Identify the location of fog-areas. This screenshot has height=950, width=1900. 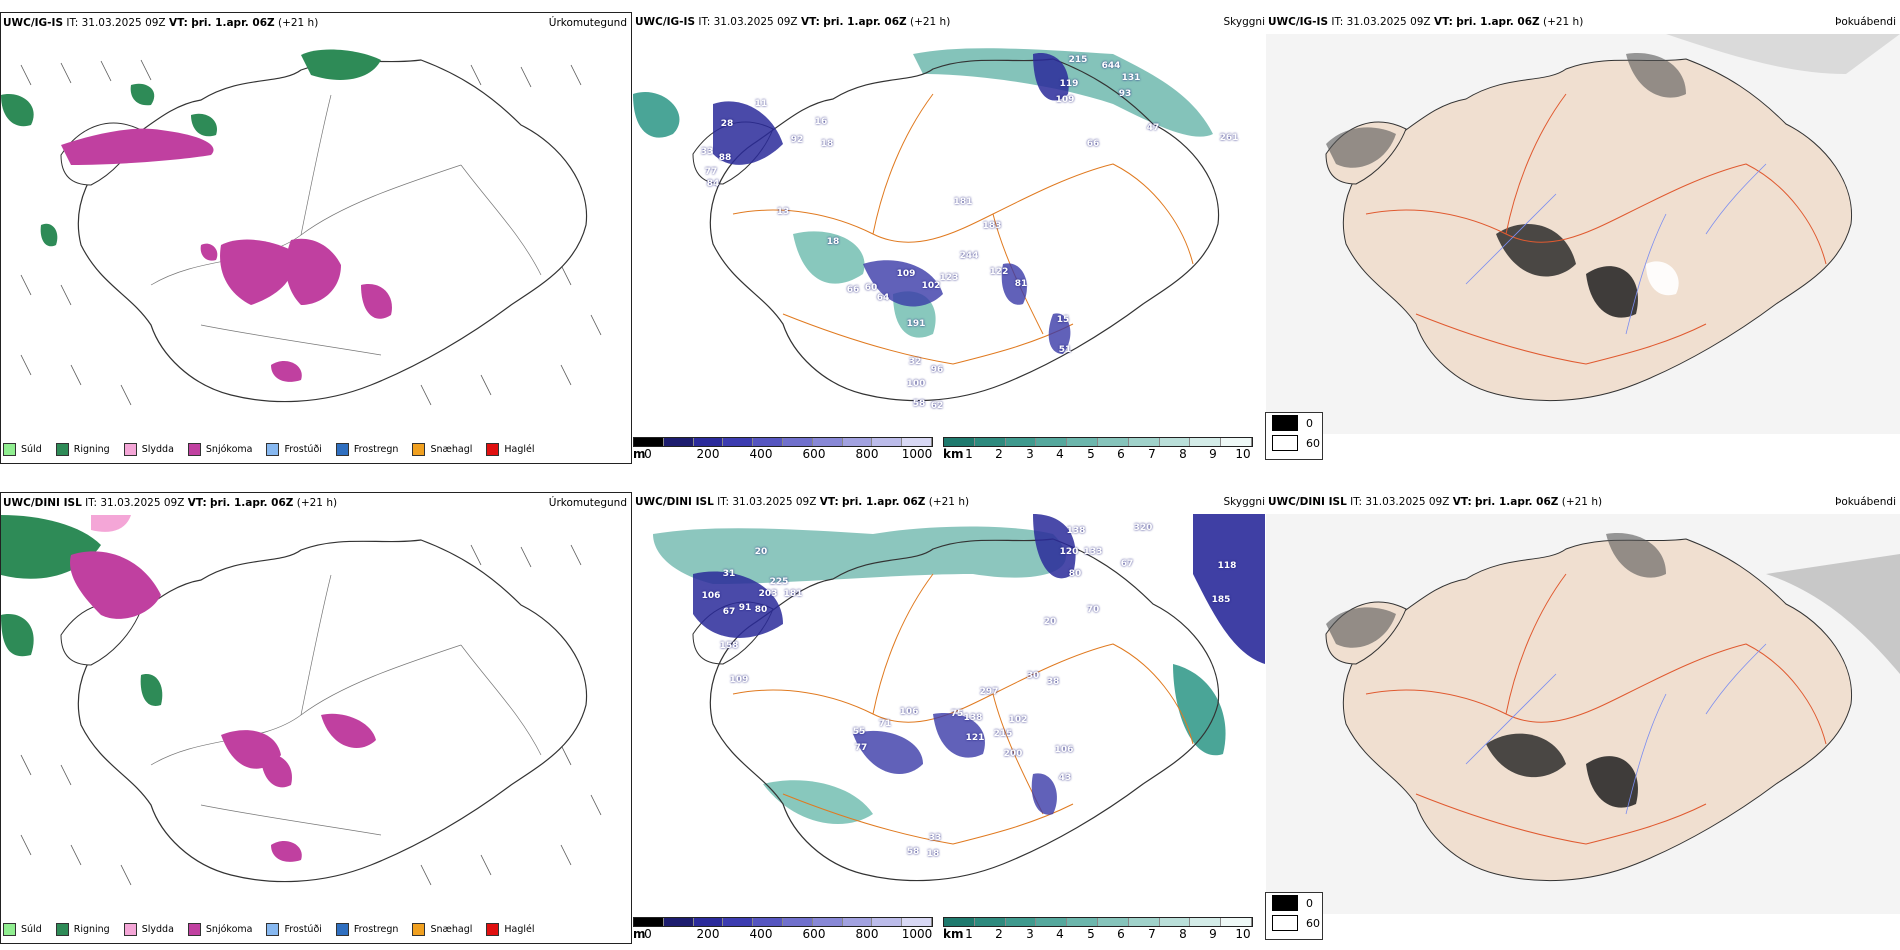
(1506, 185).